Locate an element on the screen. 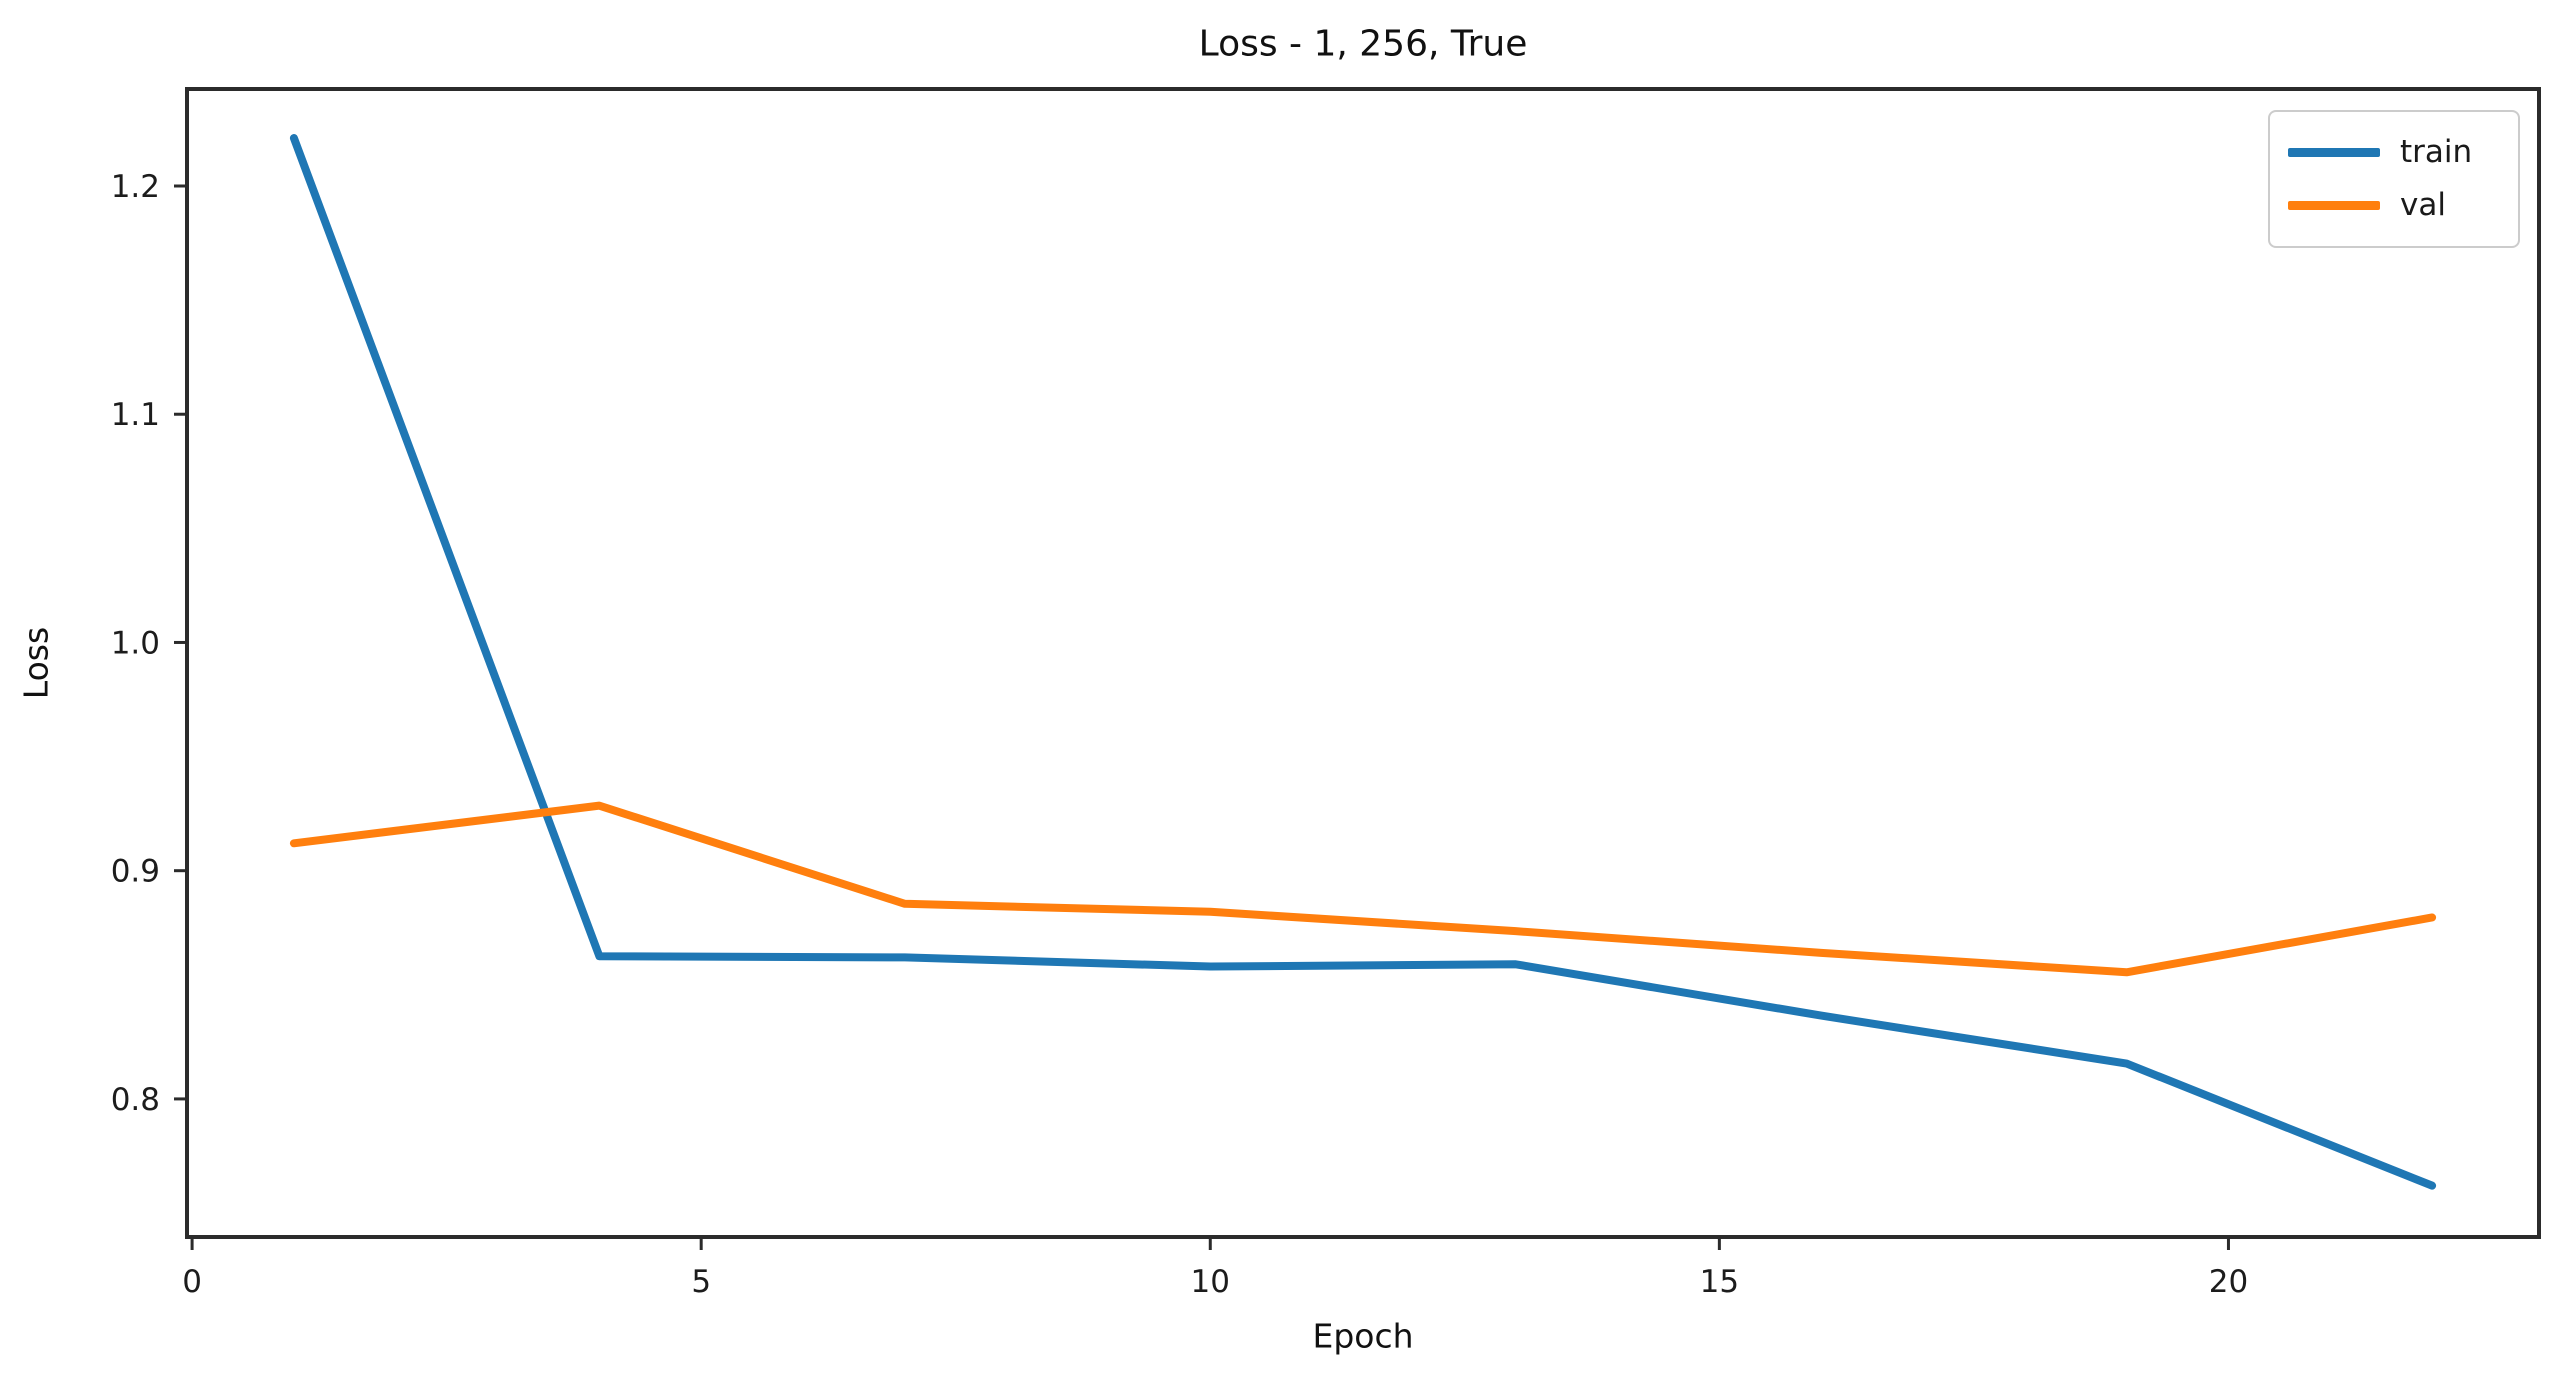  legend: train val is located at coordinates (2394, 179).